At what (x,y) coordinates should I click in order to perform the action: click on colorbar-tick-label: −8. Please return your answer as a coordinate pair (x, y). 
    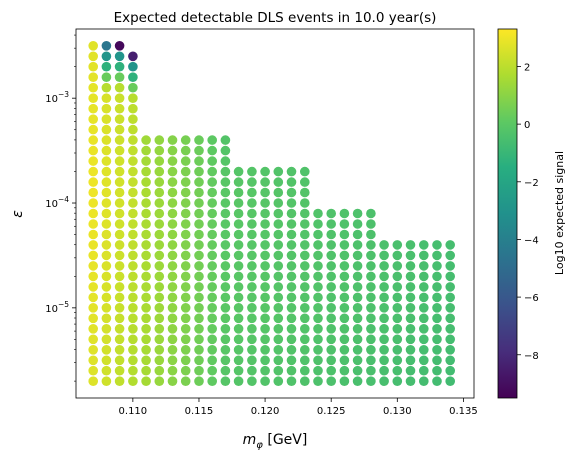
    Looking at the image, I should click on (531, 356).